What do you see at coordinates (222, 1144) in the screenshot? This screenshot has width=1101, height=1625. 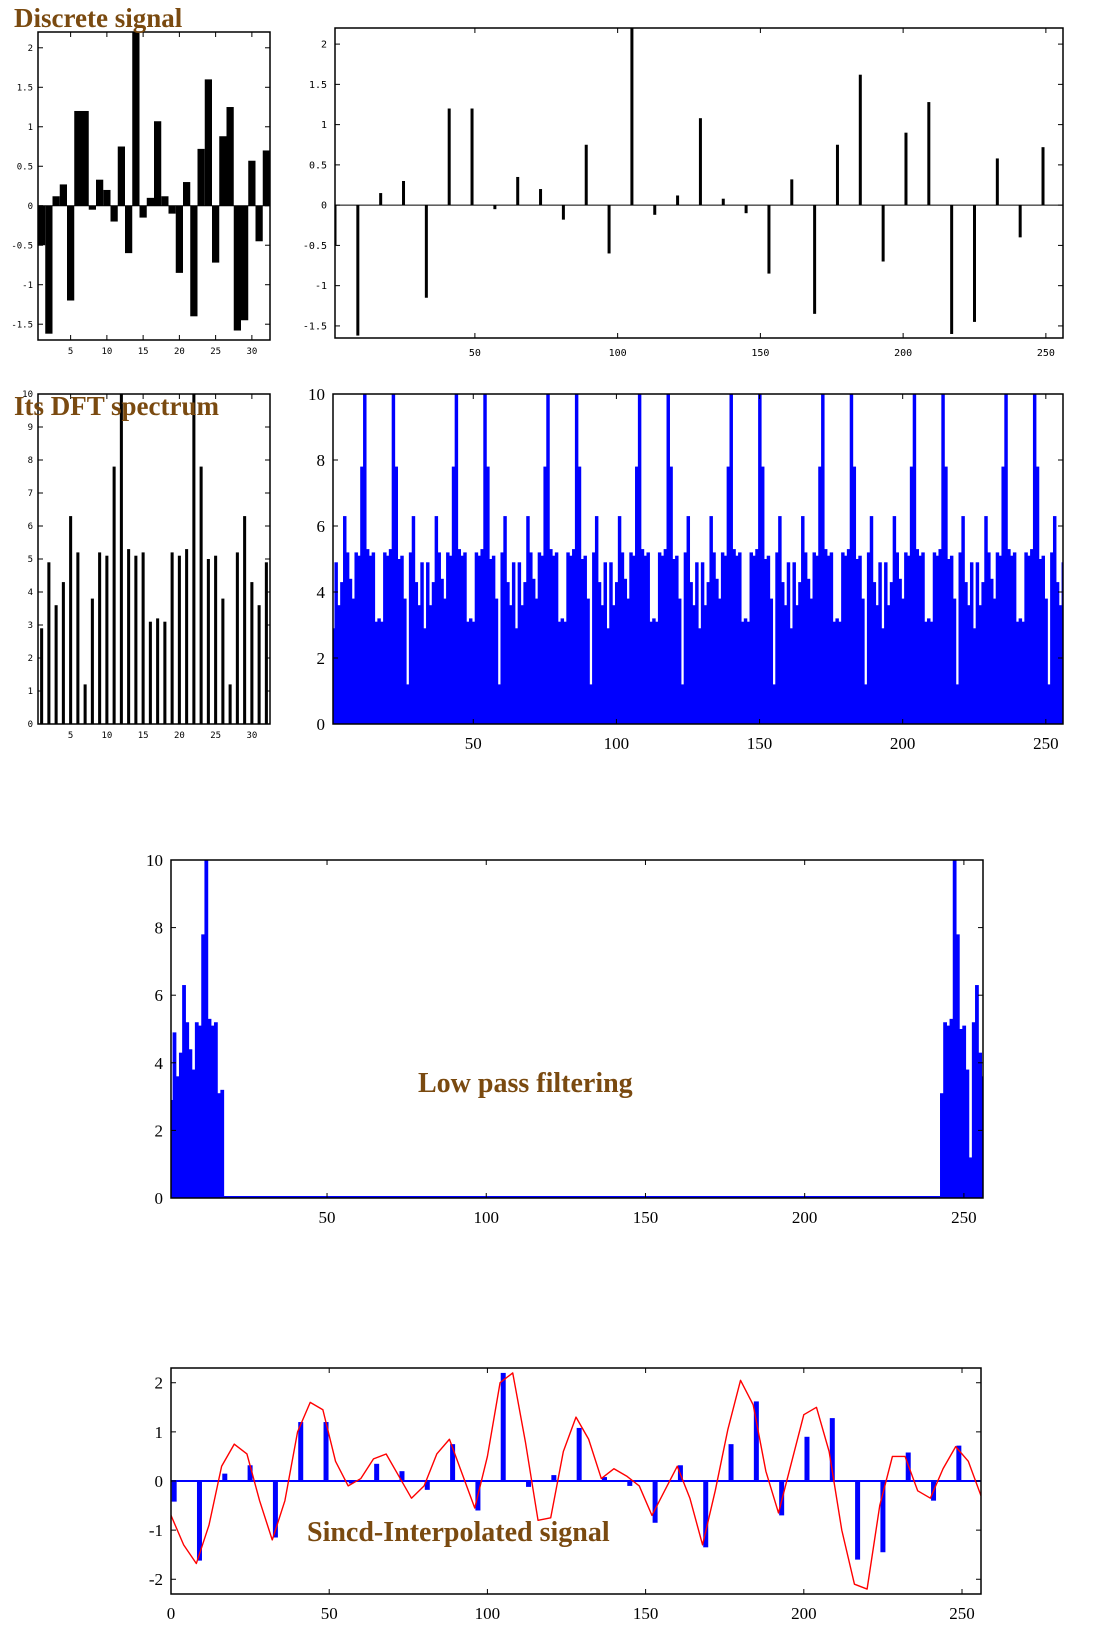 I see `lowpass-bar` at bounding box center [222, 1144].